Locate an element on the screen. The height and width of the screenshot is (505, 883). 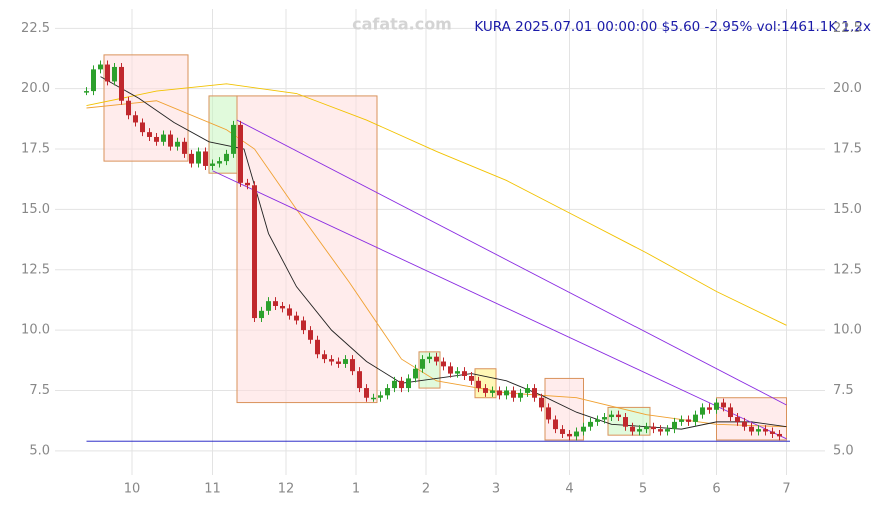
x-tick-label: 4 is located at coordinates (569, 489).